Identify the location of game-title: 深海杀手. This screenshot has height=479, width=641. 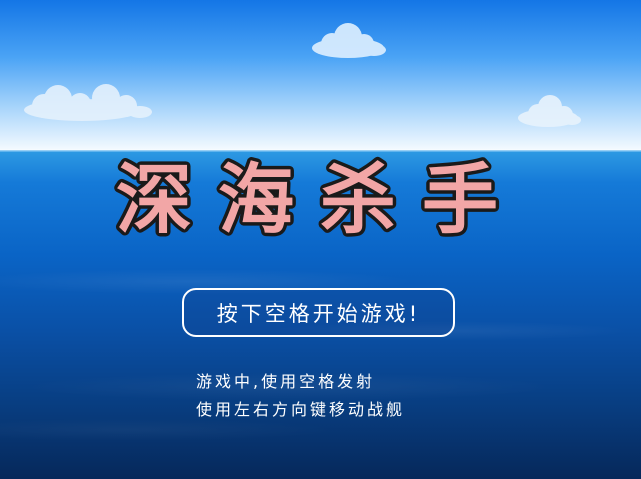
(320, 199).